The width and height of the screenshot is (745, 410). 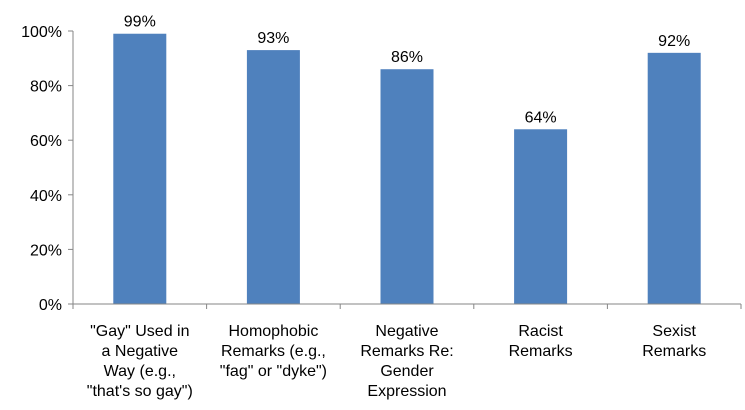 What do you see at coordinates (541, 117) in the screenshot?
I see `data-label: 64%` at bounding box center [541, 117].